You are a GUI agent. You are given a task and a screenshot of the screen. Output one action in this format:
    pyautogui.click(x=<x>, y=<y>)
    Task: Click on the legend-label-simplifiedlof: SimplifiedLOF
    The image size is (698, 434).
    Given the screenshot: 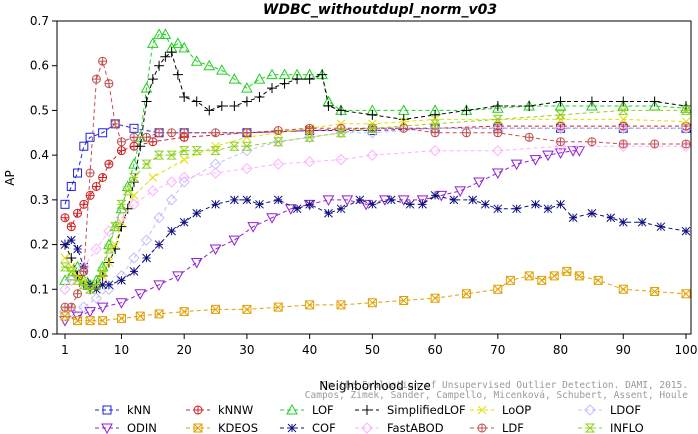 What is the action you would take?
    pyautogui.click(x=426, y=410)
    